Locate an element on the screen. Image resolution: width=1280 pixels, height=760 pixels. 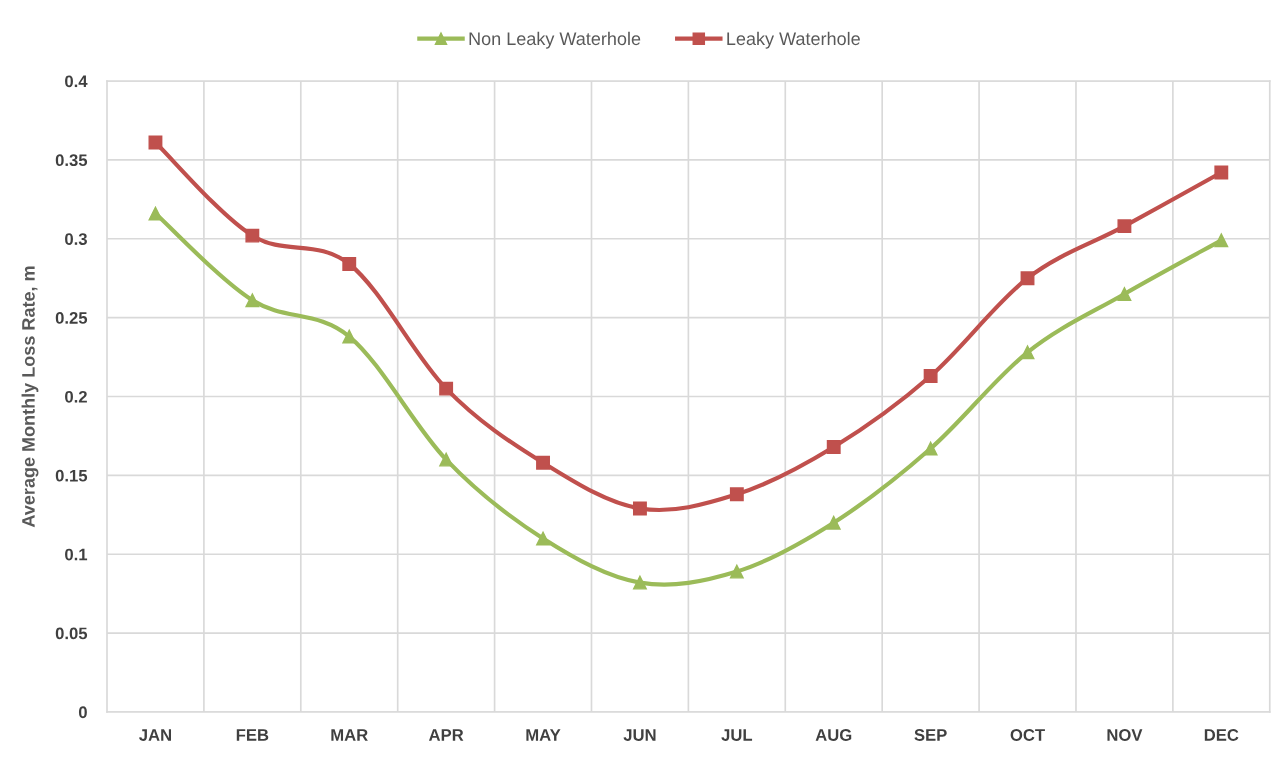
x-tick-label: APR is located at coordinates (446, 735).